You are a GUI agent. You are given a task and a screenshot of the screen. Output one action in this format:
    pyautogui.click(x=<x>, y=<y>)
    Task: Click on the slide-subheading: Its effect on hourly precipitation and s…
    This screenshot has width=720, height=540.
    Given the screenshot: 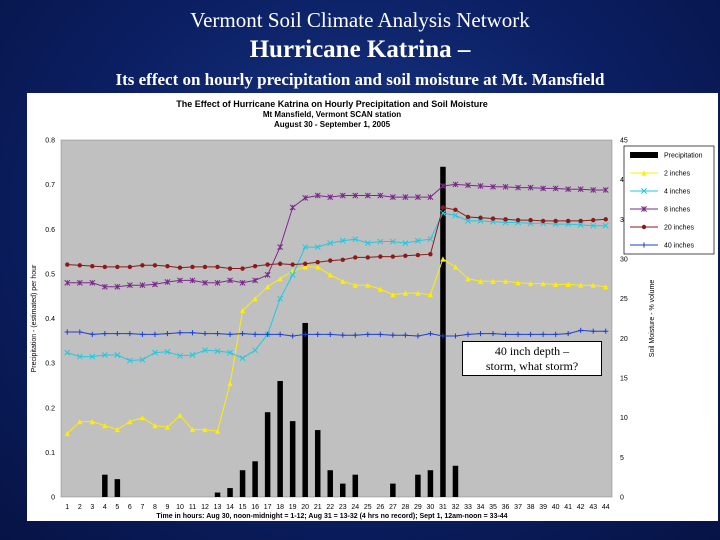 What is the action you would take?
    pyautogui.click(x=360, y=79)
    